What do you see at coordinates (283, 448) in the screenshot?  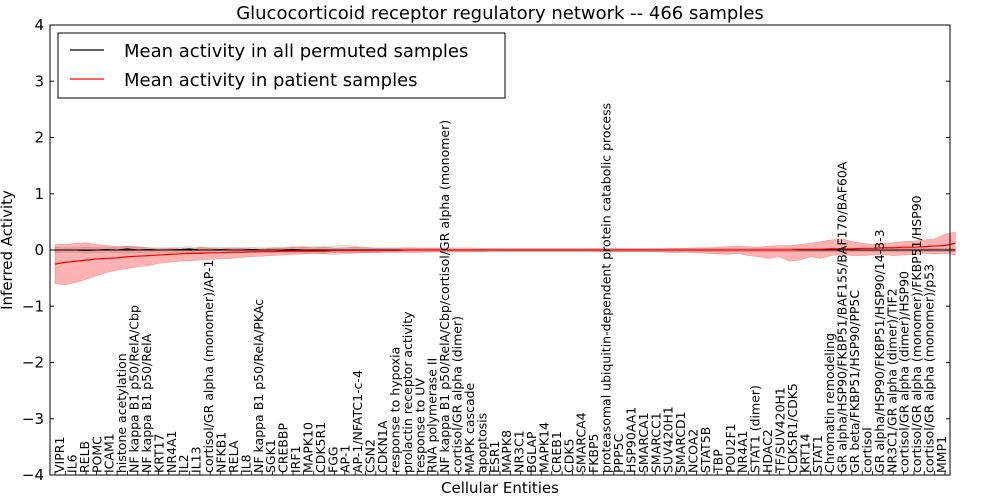 I see `x-tick-label: CREBBP` at bounding box center [283, 448].